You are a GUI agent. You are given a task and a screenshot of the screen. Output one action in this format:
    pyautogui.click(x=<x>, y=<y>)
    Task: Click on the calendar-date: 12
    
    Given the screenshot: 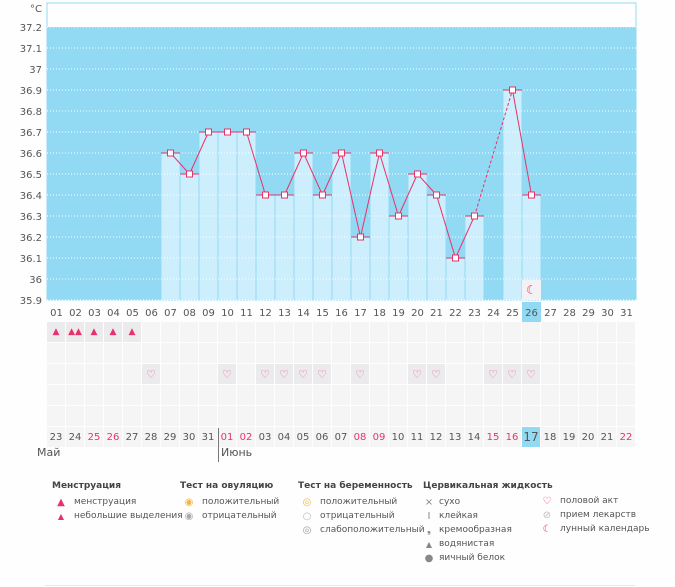 What is the action you would take?
    pyautogui.click(x=436, y=437)
    